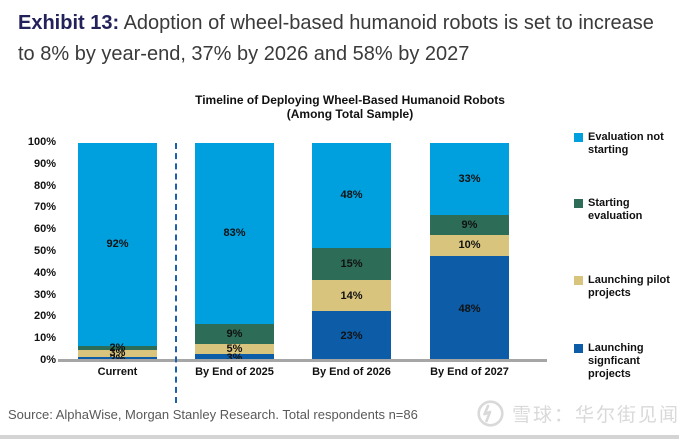 This screenshot has height=439, width=679. What do you see at coordinates (44, 316) in the screenshot?
I see `y-axis-tick-label: 20%` at bounding box center [44, 316].